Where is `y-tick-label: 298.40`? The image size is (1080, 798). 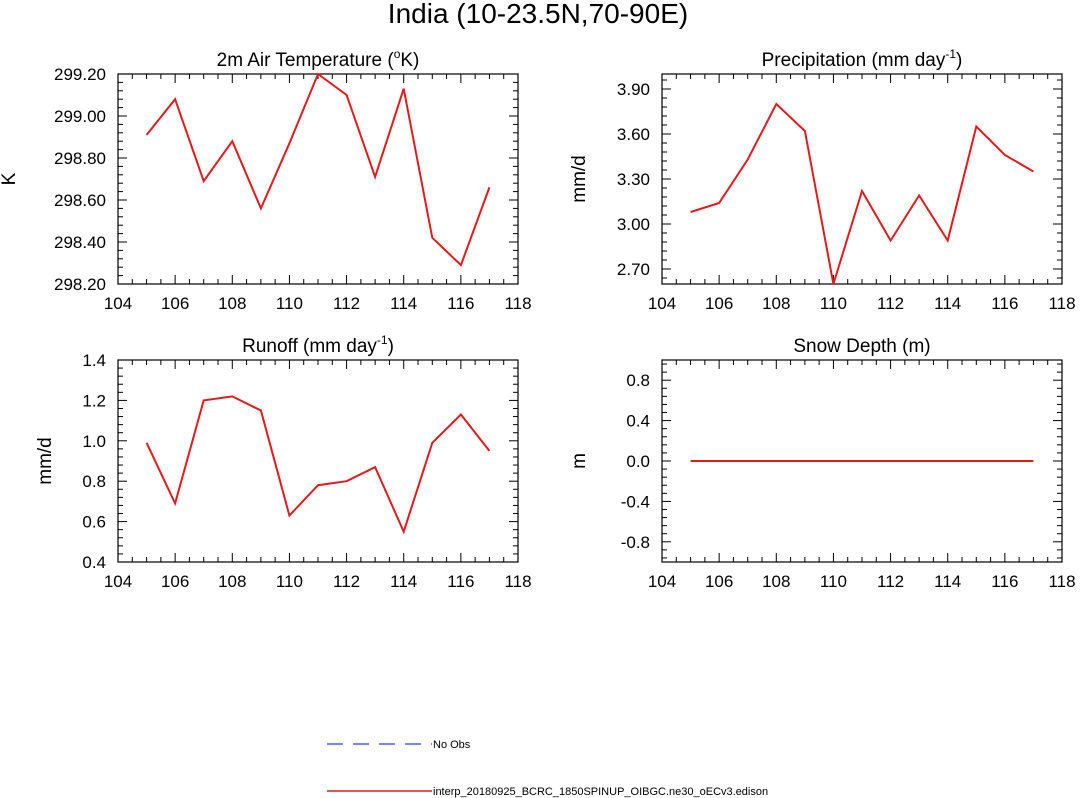
y-tick-label: 298.40 is located at coordinates (80, 242).